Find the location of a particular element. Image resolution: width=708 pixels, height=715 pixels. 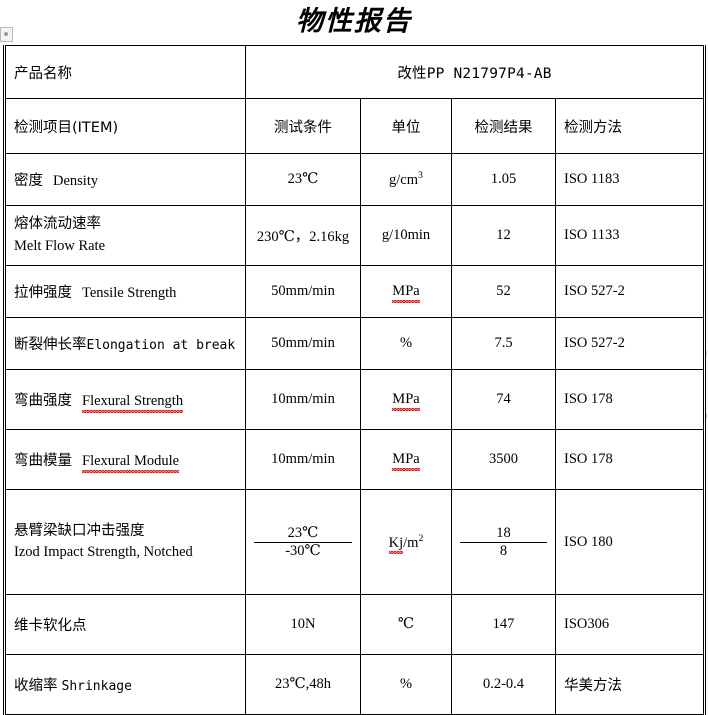

condition-top: 23℃ is located at coordinates (303, 534).